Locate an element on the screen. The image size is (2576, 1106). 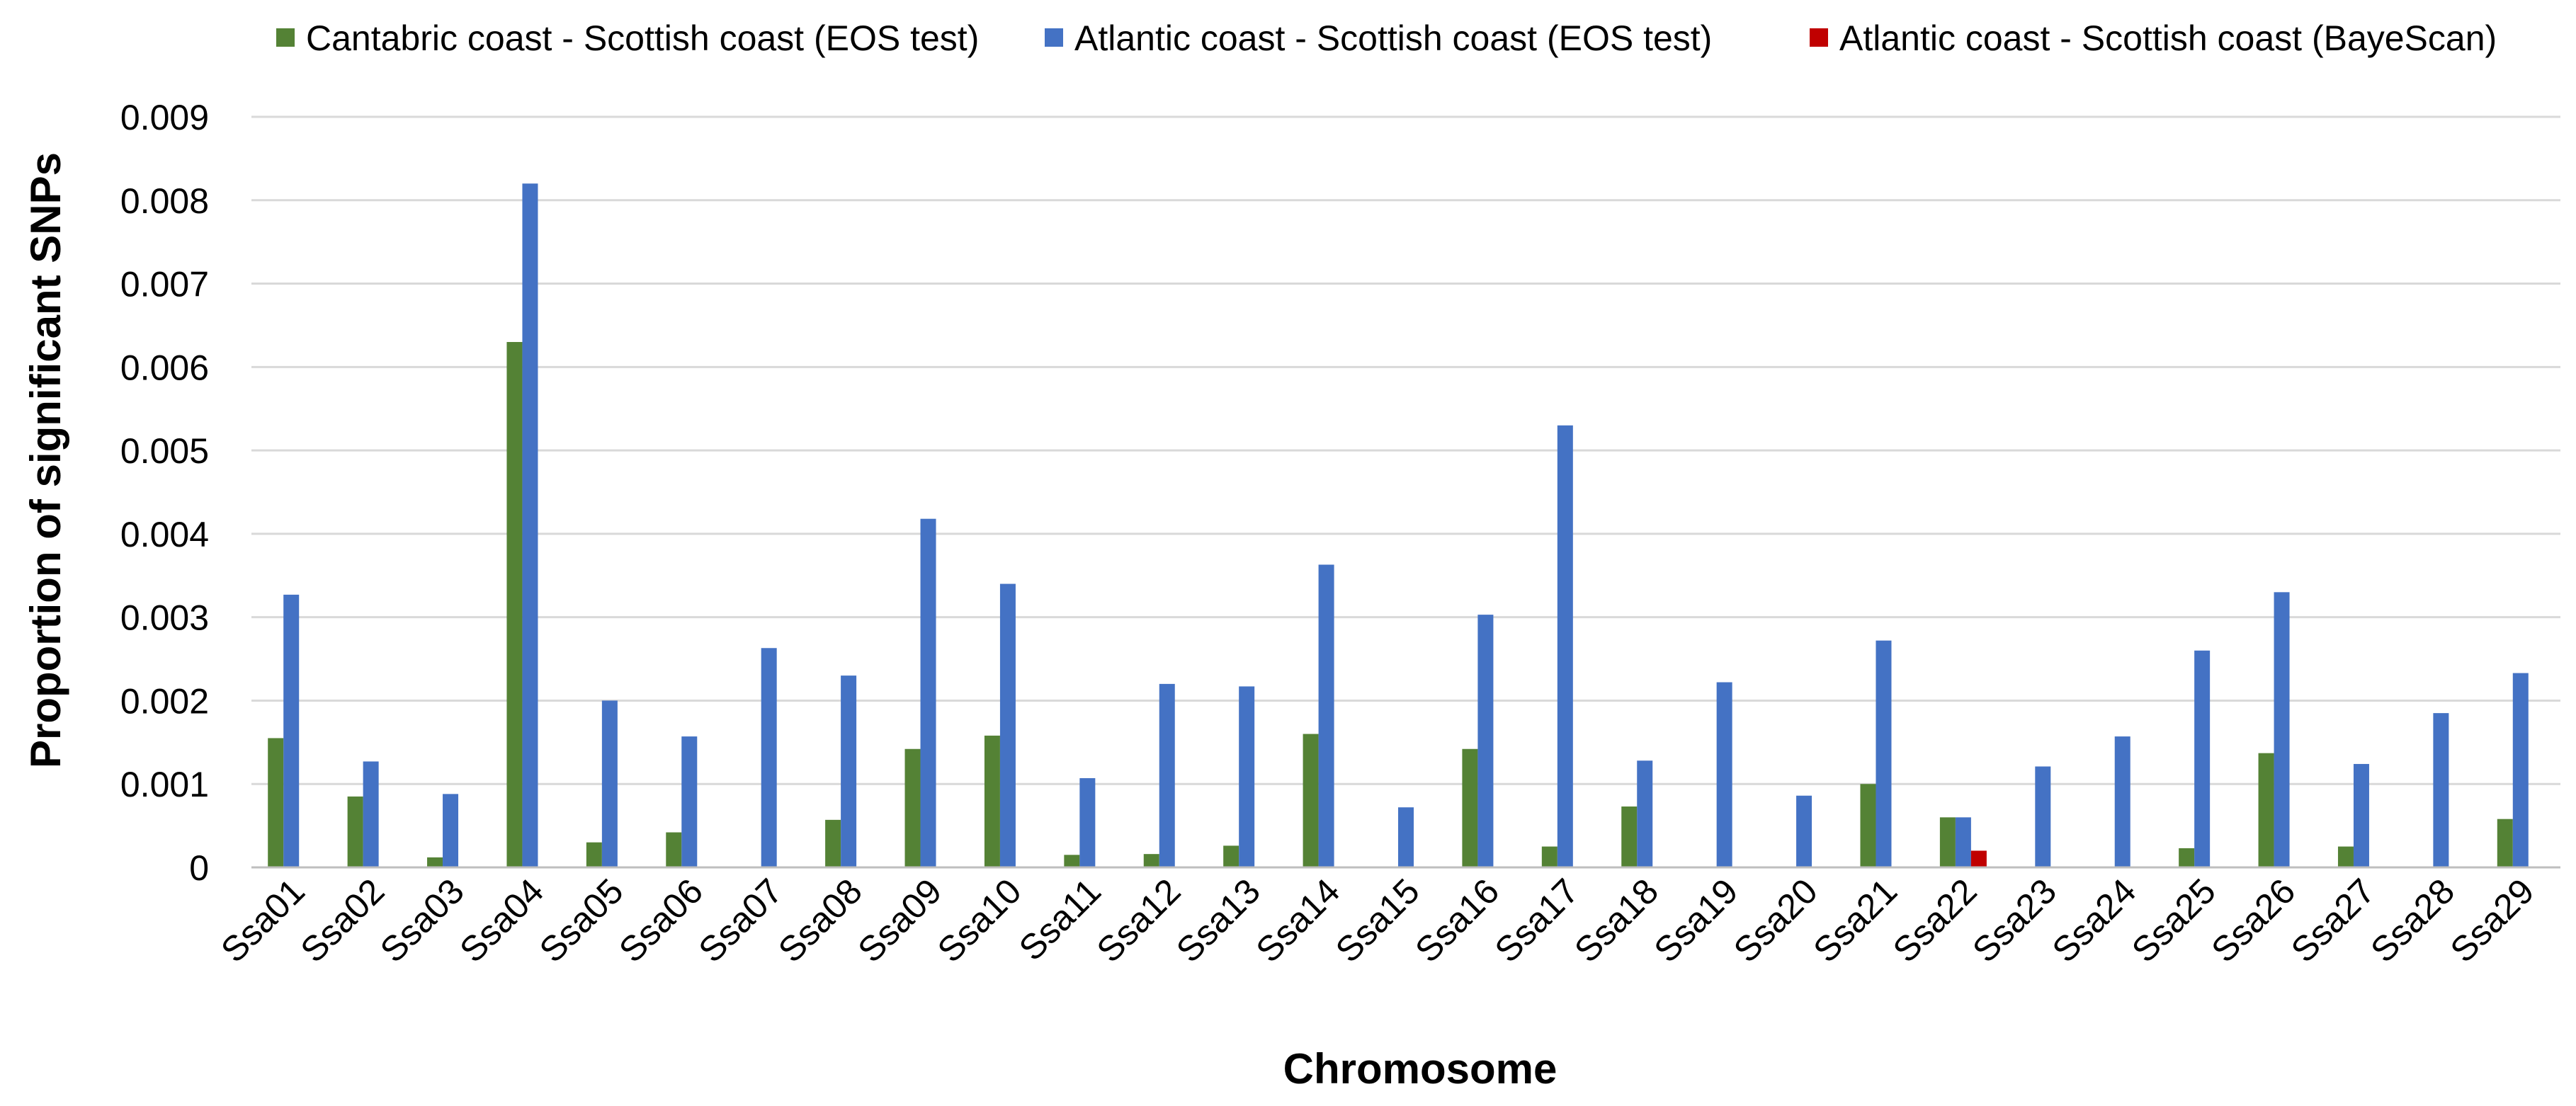
bar-series-1-Ssa27 is located at coordinates (2345, 856).